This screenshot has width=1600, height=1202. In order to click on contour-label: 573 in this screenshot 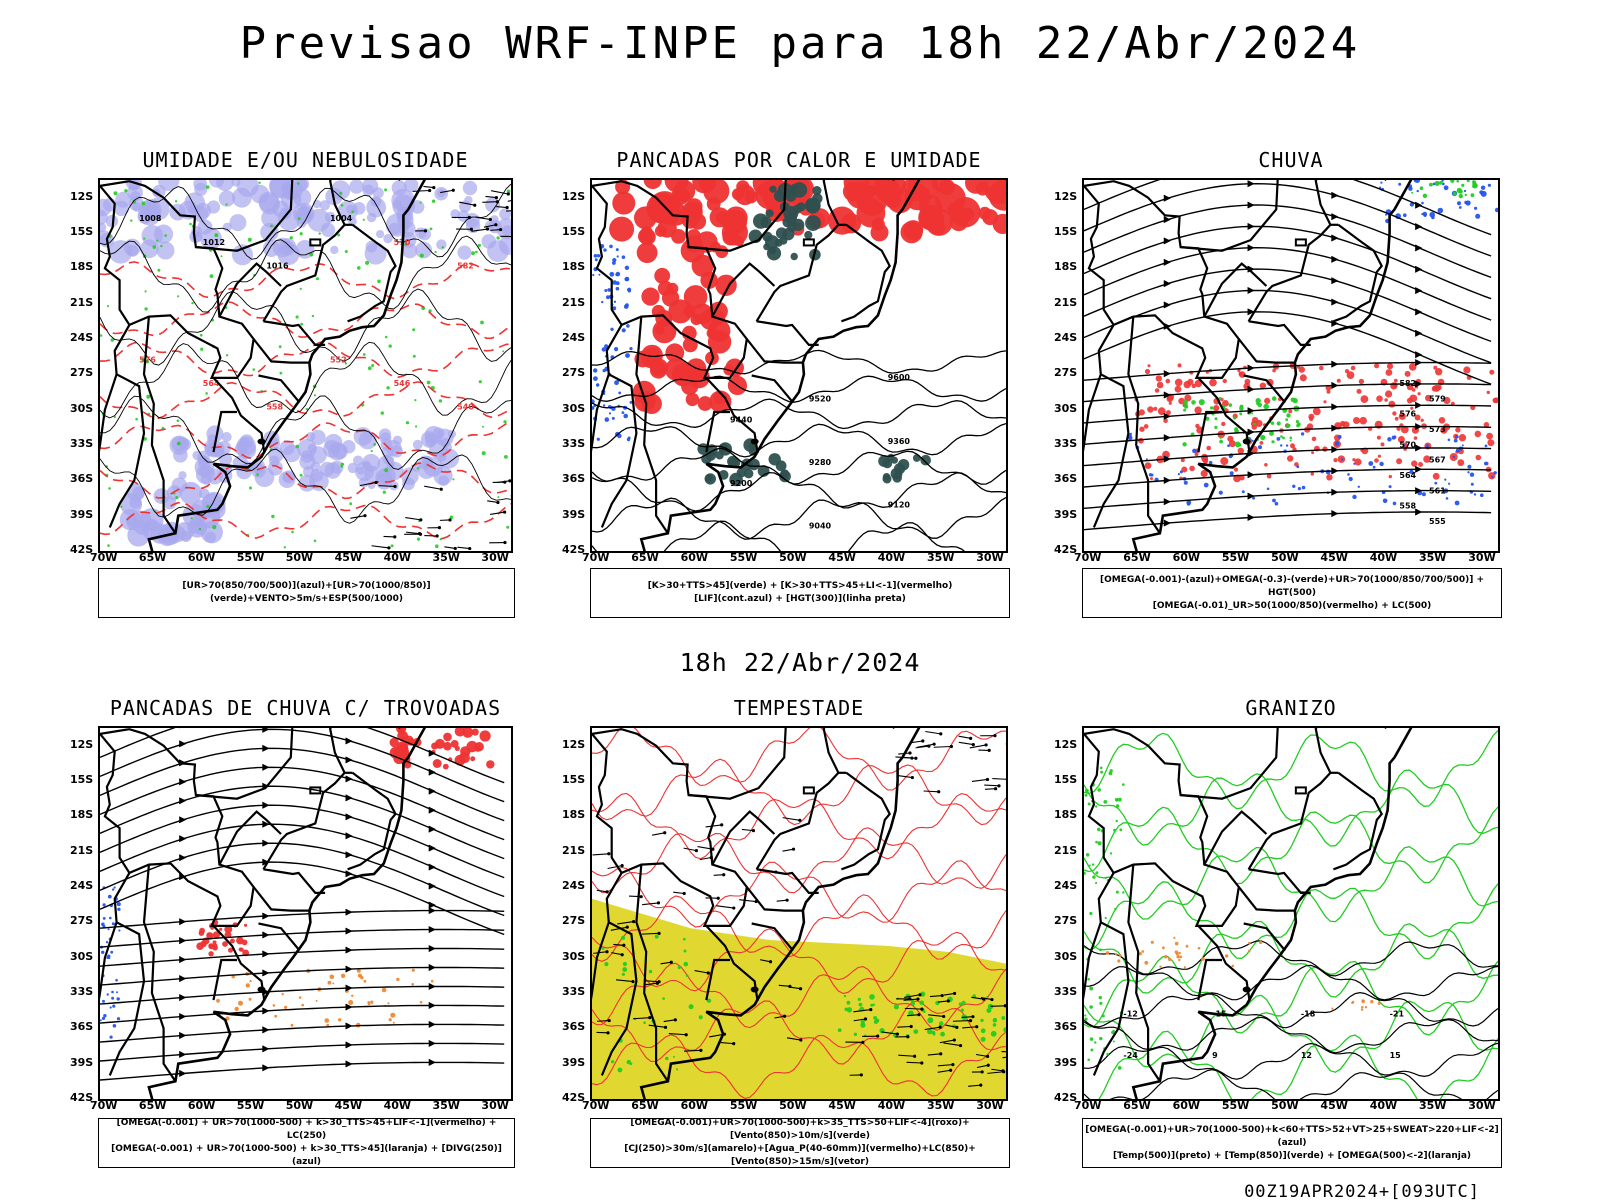, I will do `click(1437, 429)`.